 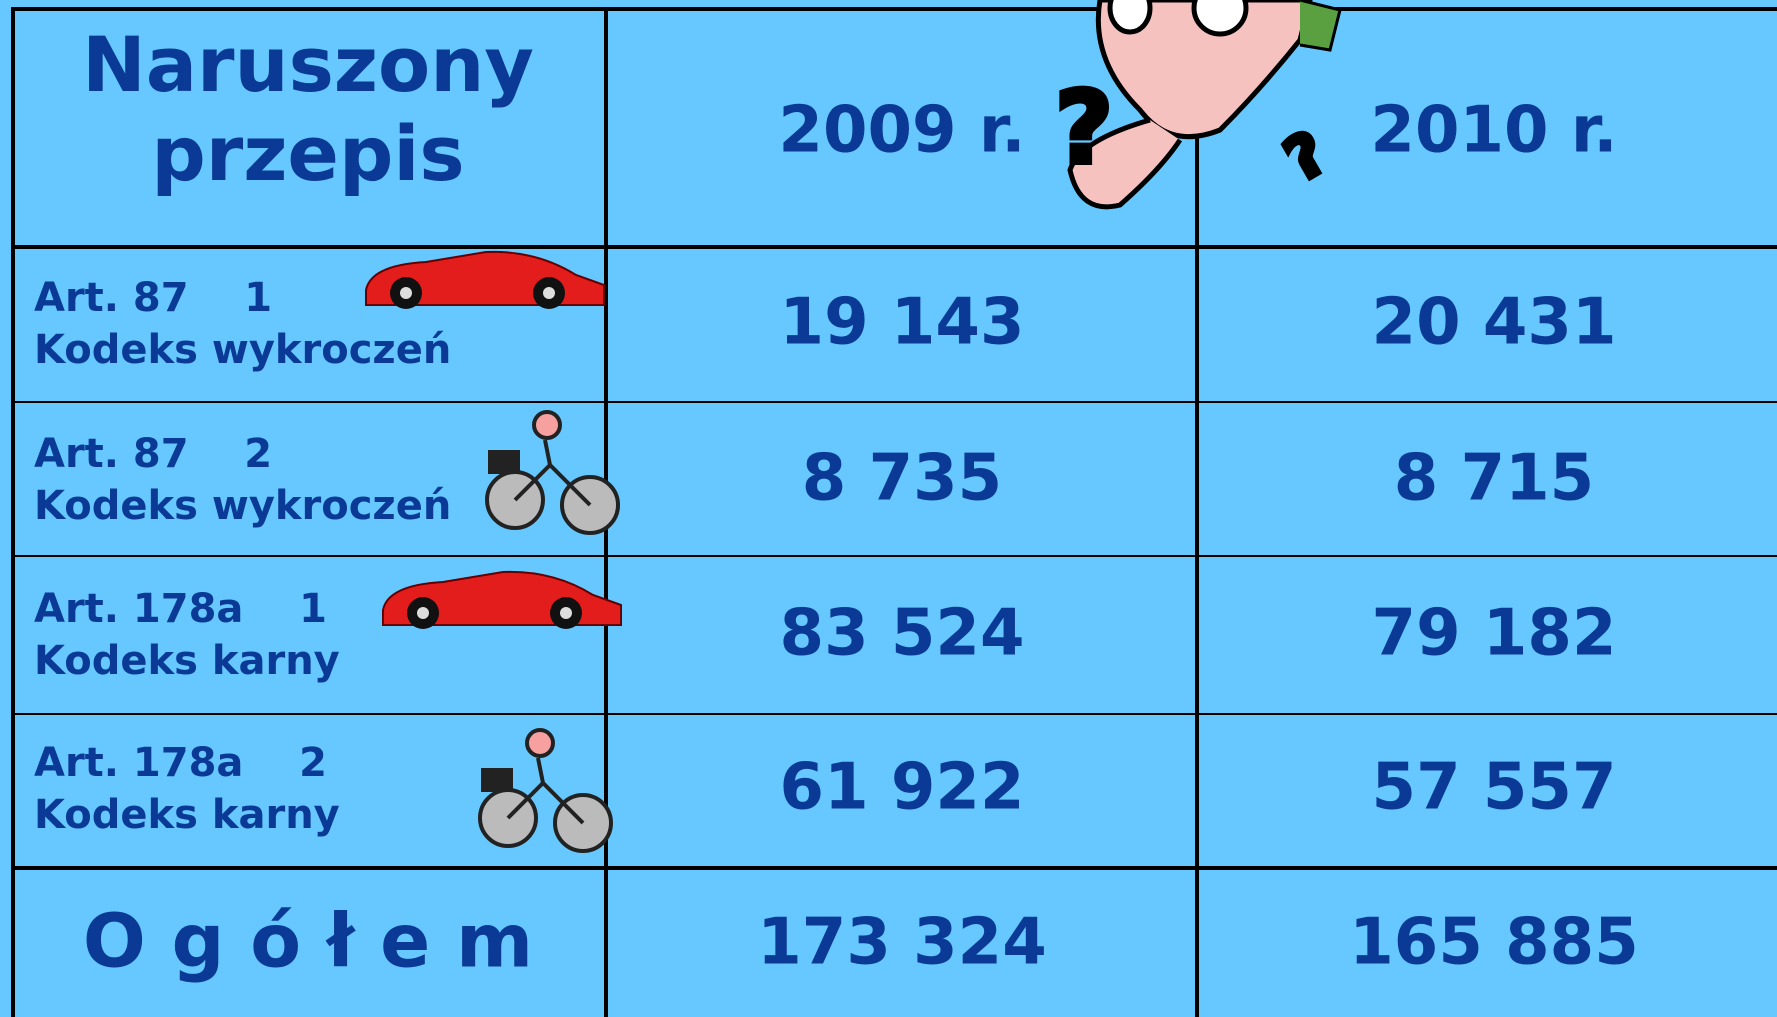 I want to click on article: Art. 87 2, so click(x=153, y=454).